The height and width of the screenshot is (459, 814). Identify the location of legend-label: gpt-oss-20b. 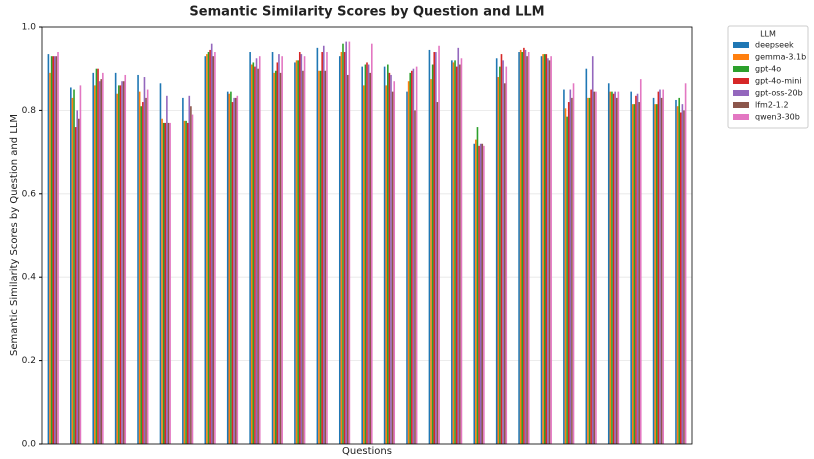
(779, 93).